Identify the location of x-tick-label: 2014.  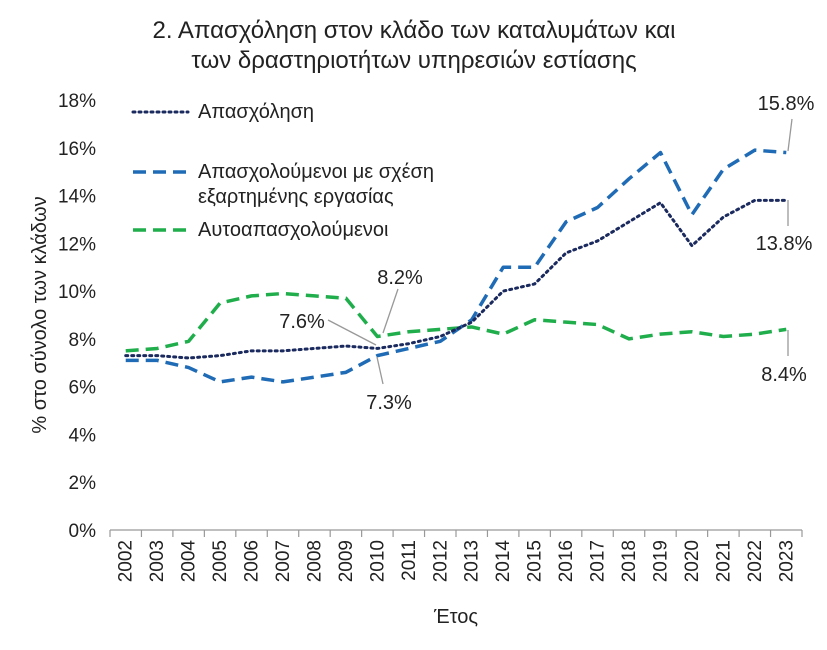
(503, 561).